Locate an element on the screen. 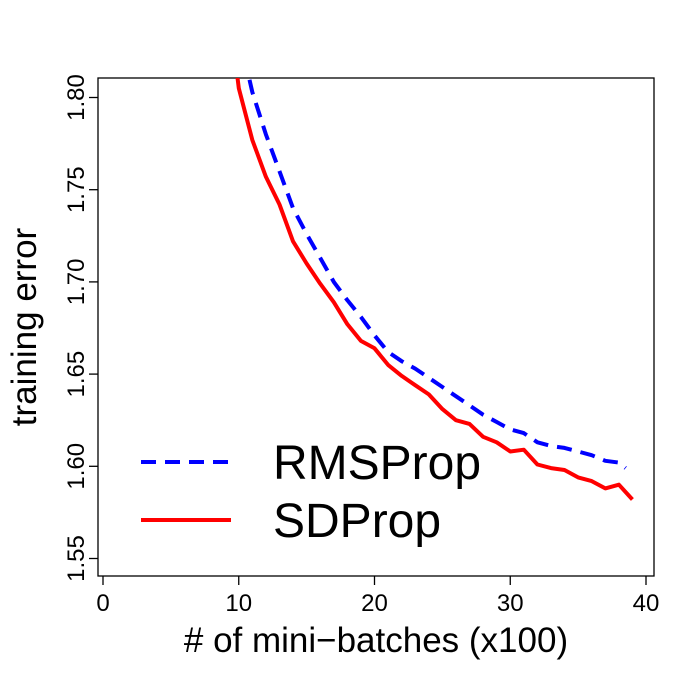 The height and width of the screenshot is (681, 676). x-axis: 0 10 20 30 40 is located at coordinates (377, 596).